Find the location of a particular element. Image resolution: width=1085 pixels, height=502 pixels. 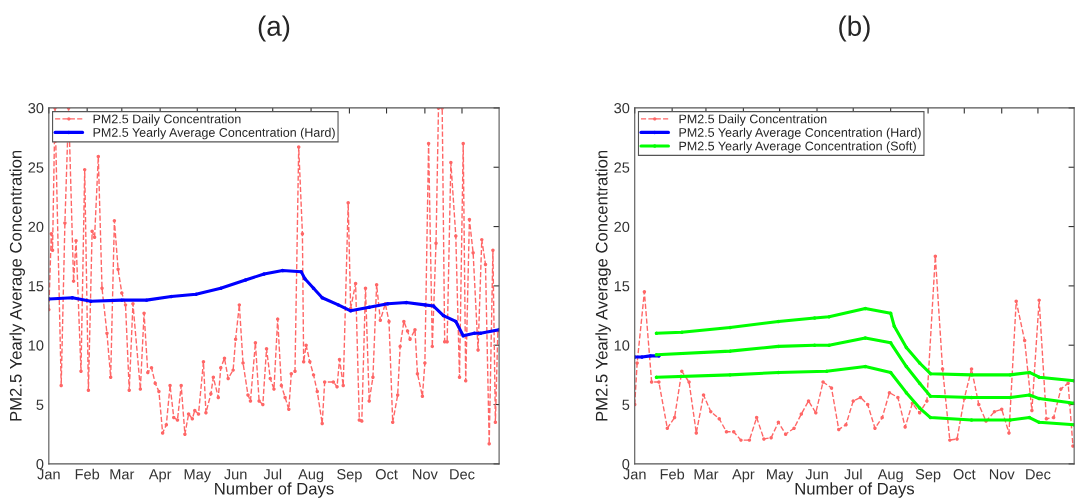

chart-title: (a) is located at coordinates (274, 28).